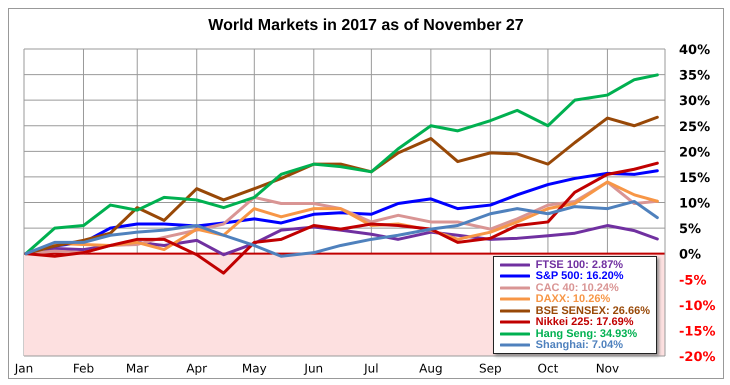  What do you see at coordinates (573, 299) in the screenshot?
I see `legend-label: DAXX: 10.26%` at bounding box center [573, 299].